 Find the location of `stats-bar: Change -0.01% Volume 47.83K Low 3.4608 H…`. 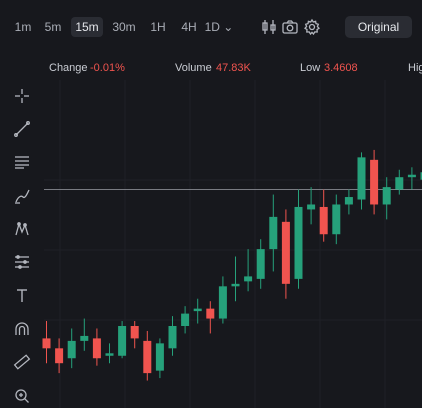

stats-bar: Change -0.01% Volume 47.83K Low 3.4608 H… is located at coordinates (211, 69).